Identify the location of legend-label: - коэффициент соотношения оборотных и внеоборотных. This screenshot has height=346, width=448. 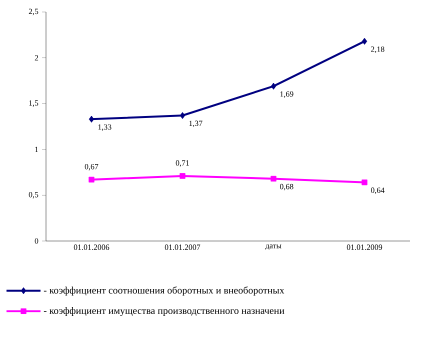
(164, 291).